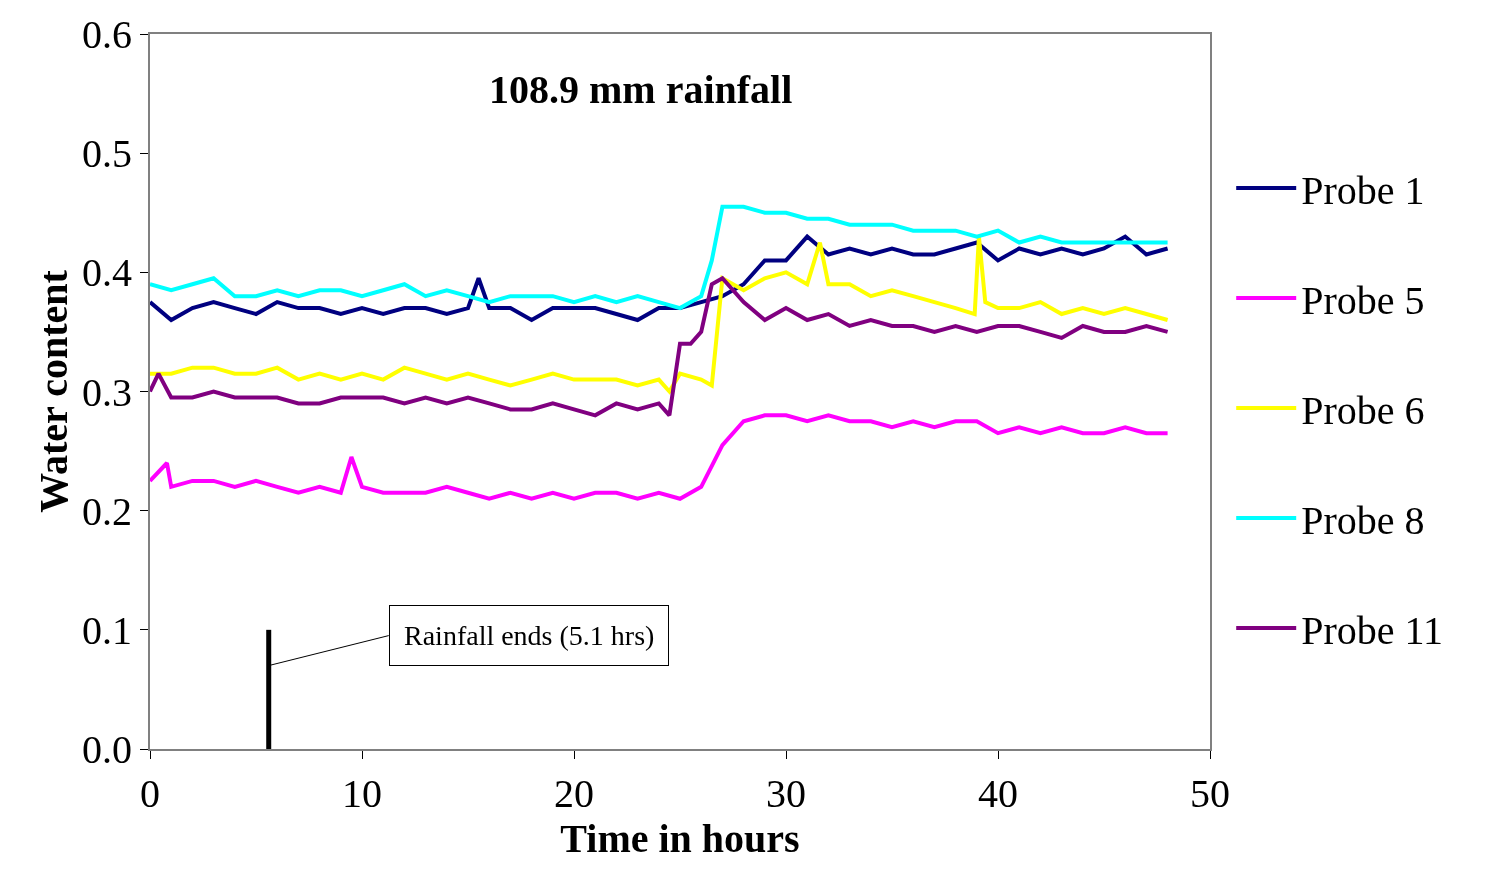 The width and height of the screenshot is (1490, 889). What do you see at coordinates (641, 89) in the screenshot?
I see `text: 108.9 mm rainfall` at bounding box center [641, 89].